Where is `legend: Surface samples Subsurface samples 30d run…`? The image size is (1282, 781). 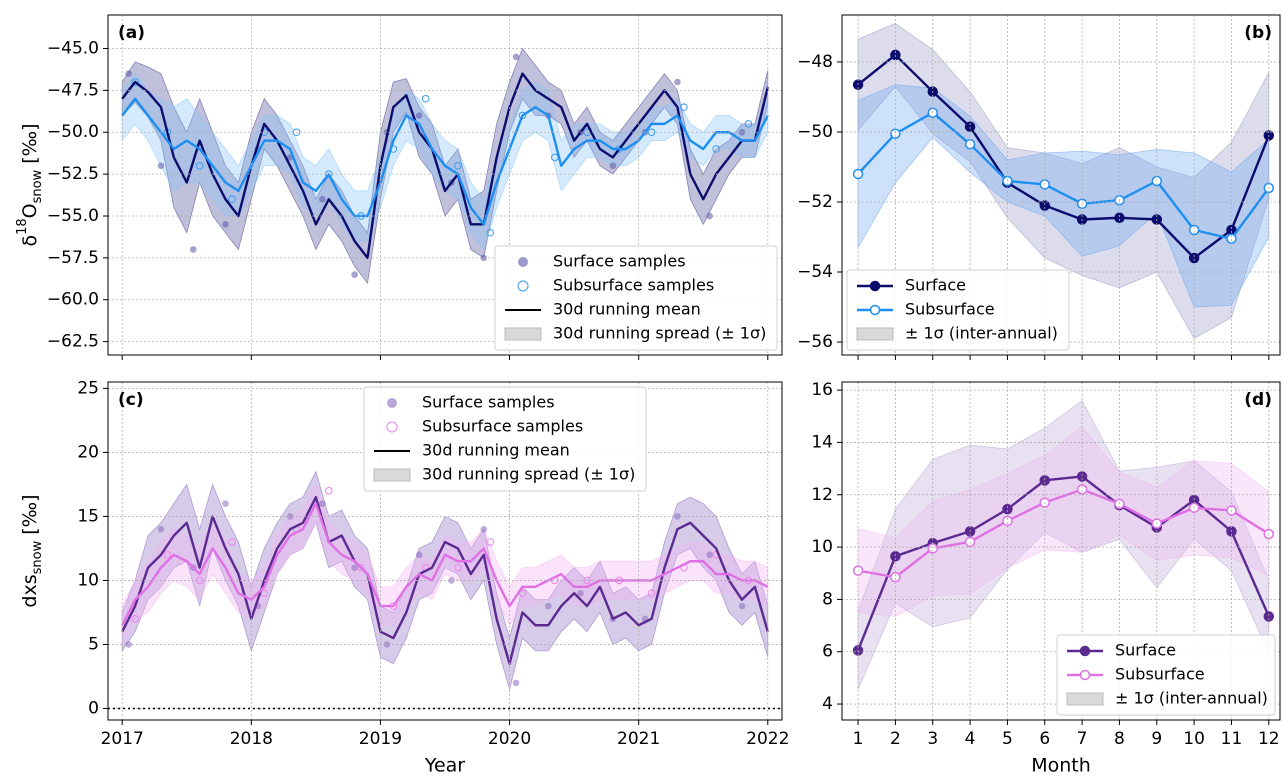
legend: Surface samples Subsurface samples 30d run… is located at coordinates (636, 298).